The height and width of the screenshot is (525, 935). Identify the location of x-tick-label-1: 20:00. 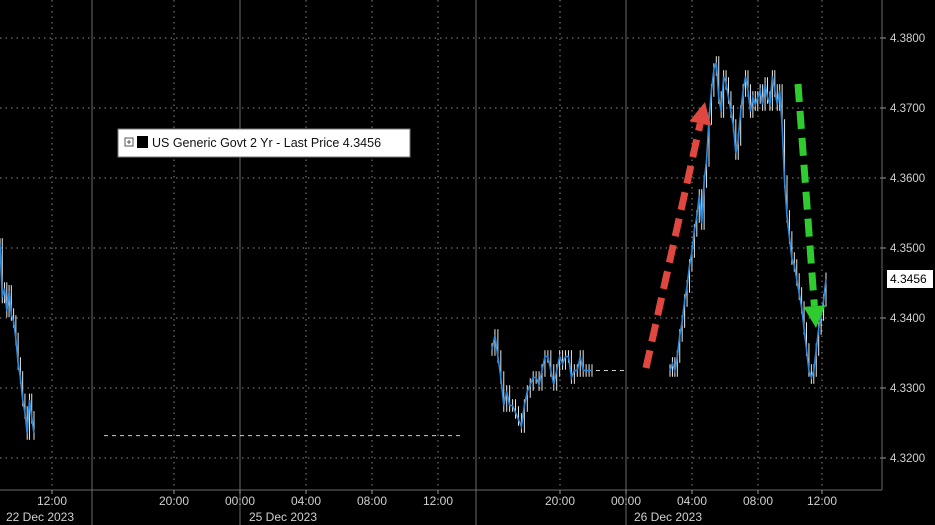
(174, 501).